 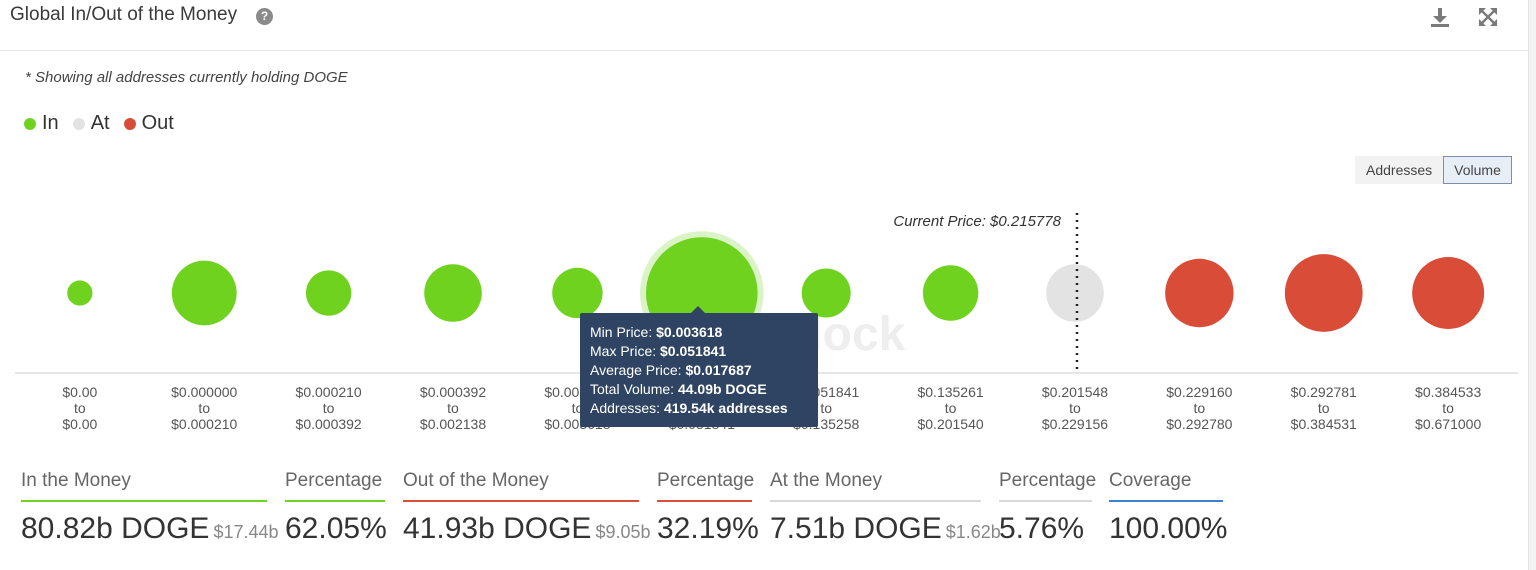 I want to click on tick-label-3-1: to, so click(x=453, y=408).